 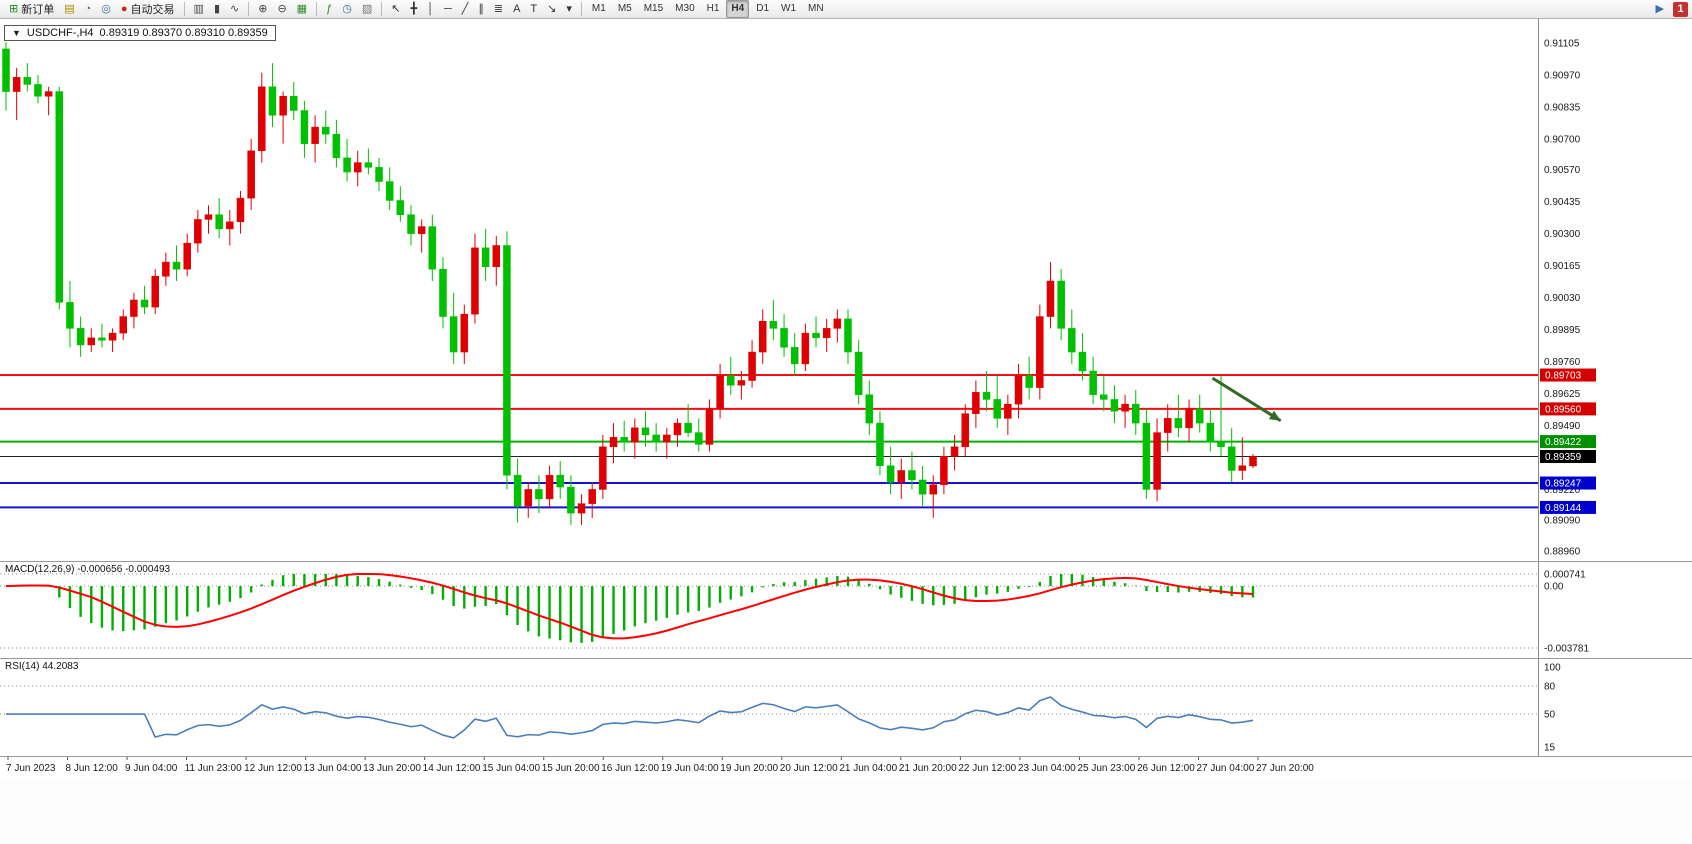 What do you see at coordinates (780, 708) in the screenshot?
I see `rsi-axis-labels: 100 80 50 15` at bounding box center [780, 708].